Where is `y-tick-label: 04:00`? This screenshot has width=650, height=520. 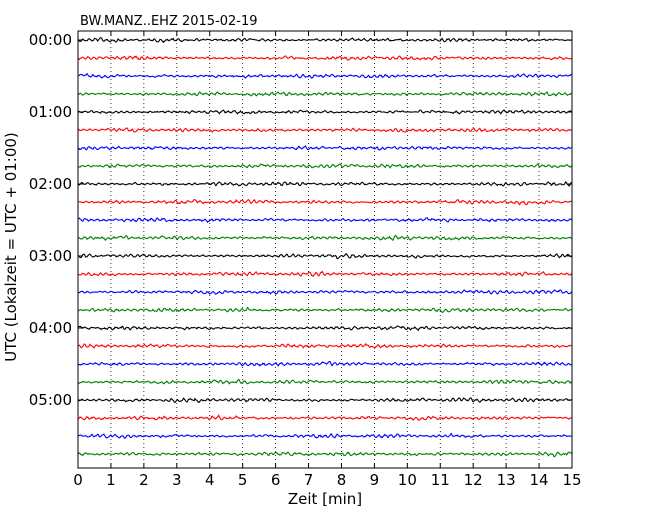 y-tick-label: 04:00 is located at coordinates (50, 328).